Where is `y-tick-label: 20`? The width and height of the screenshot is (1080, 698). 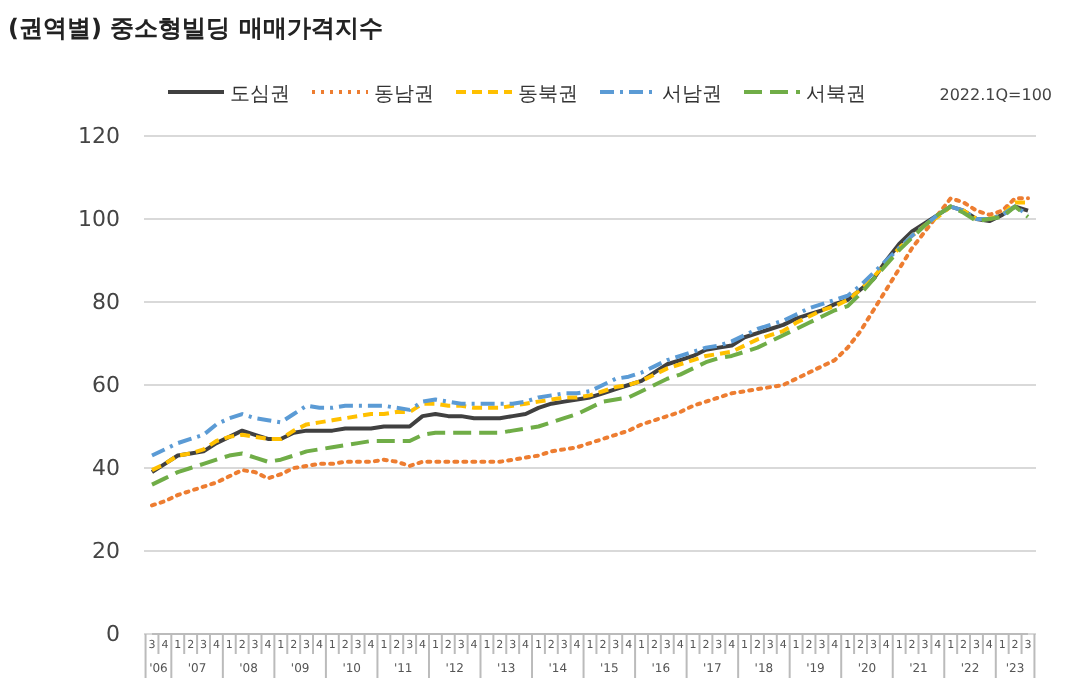
y-tick-label: 20 is located at coordinates (106, 551).